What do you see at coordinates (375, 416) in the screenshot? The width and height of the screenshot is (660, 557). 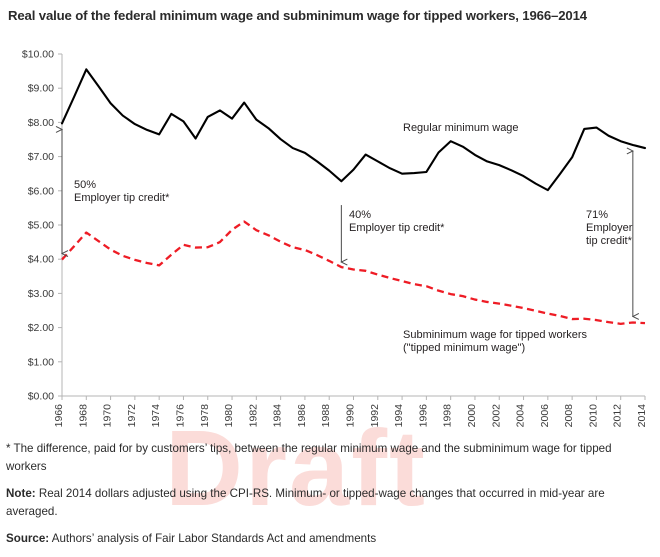 I see `x-tick-label: 1992` at bounding box center [375, 416].